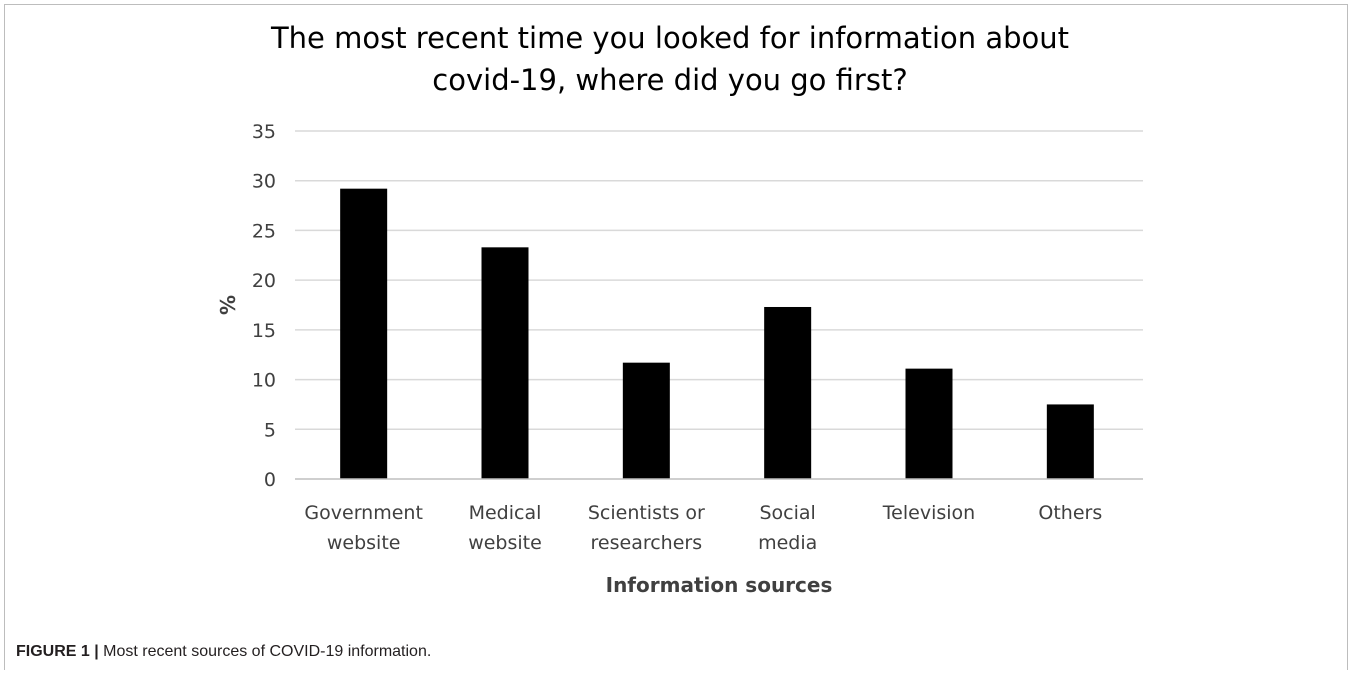 This screenshot has height=673, width=1357. Describe the element at coordinates (364, 543) in the screenshot. I see `x-tick-label-0-1: website` at that location.